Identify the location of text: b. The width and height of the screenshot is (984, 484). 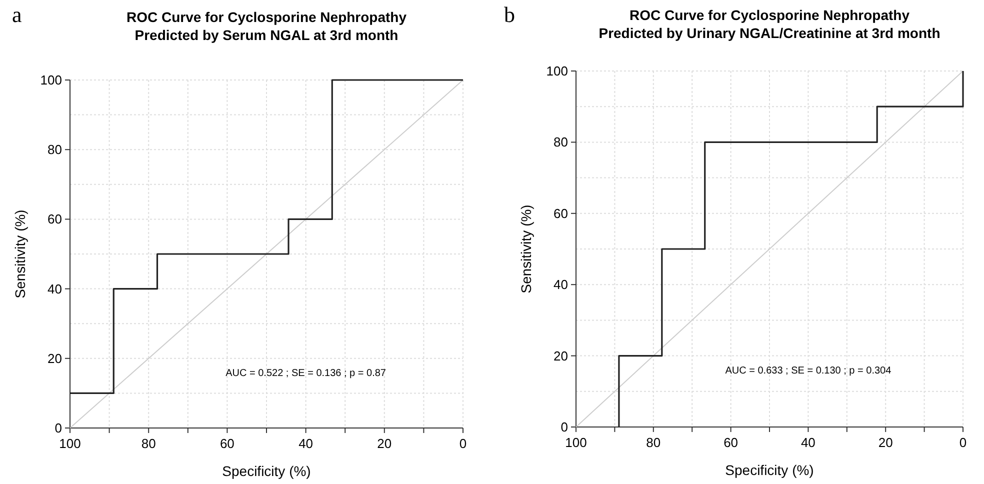
(509, 14).